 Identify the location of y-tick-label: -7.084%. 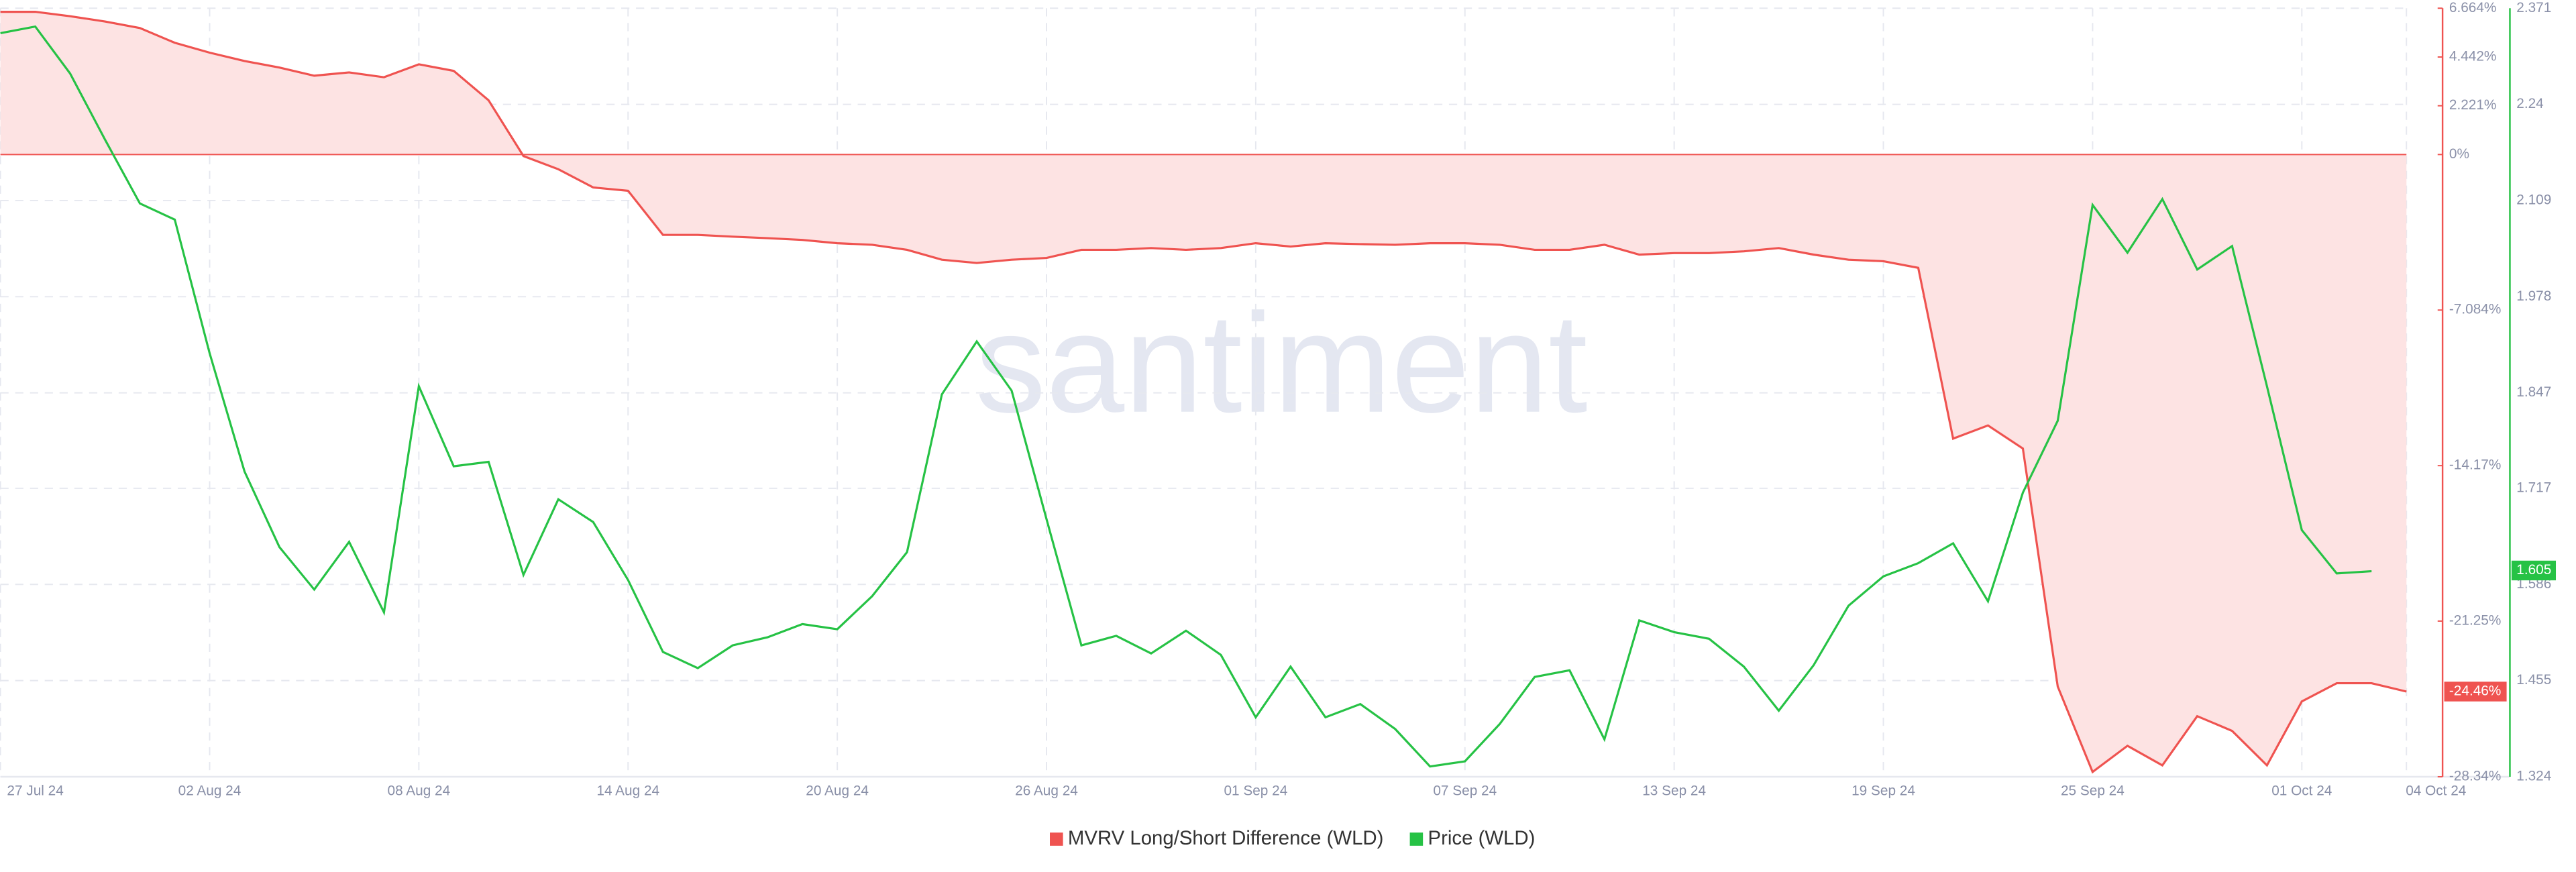
(2475, 309).